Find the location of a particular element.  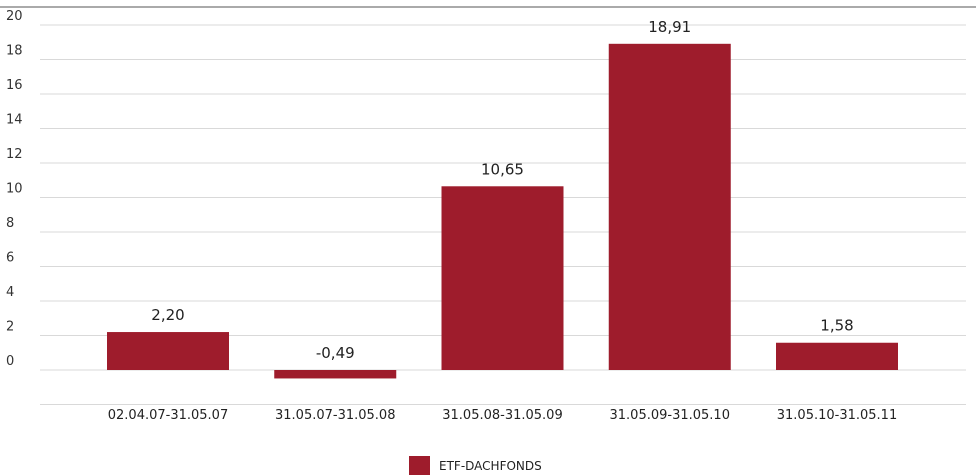

legend: ETF-DACHFONDS is located at coordinates (475, 465).